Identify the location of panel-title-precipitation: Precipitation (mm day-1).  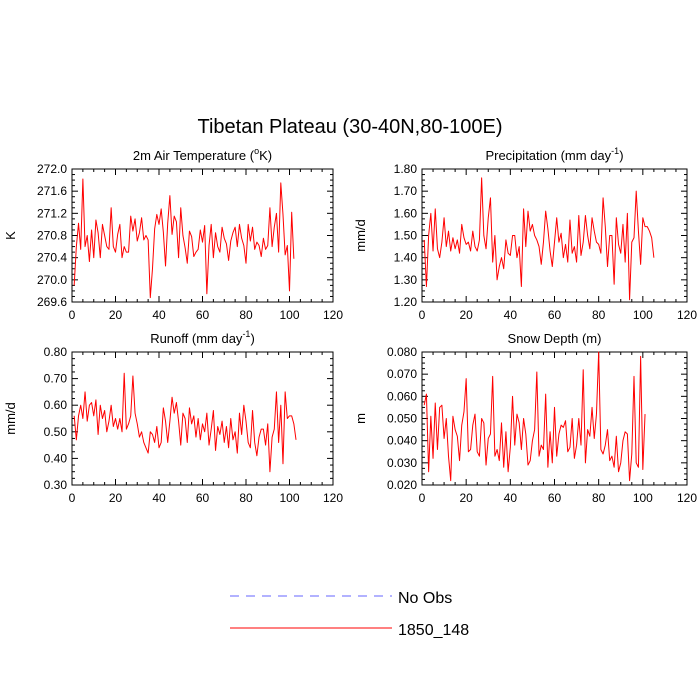
(554, 154).